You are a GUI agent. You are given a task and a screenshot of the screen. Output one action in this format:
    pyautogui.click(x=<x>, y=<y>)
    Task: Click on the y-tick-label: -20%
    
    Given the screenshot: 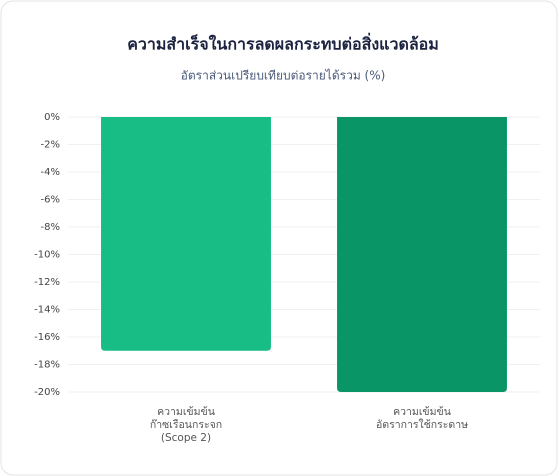 What is the action you would take?
    pyautogui.click(x=47, y=392)
    